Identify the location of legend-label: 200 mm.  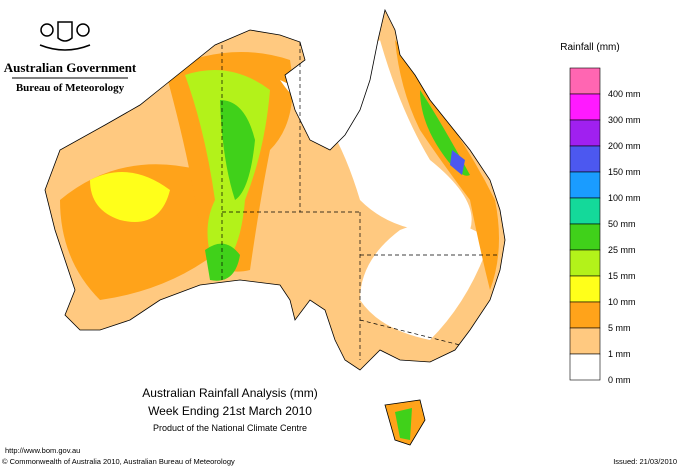
(624, 146).